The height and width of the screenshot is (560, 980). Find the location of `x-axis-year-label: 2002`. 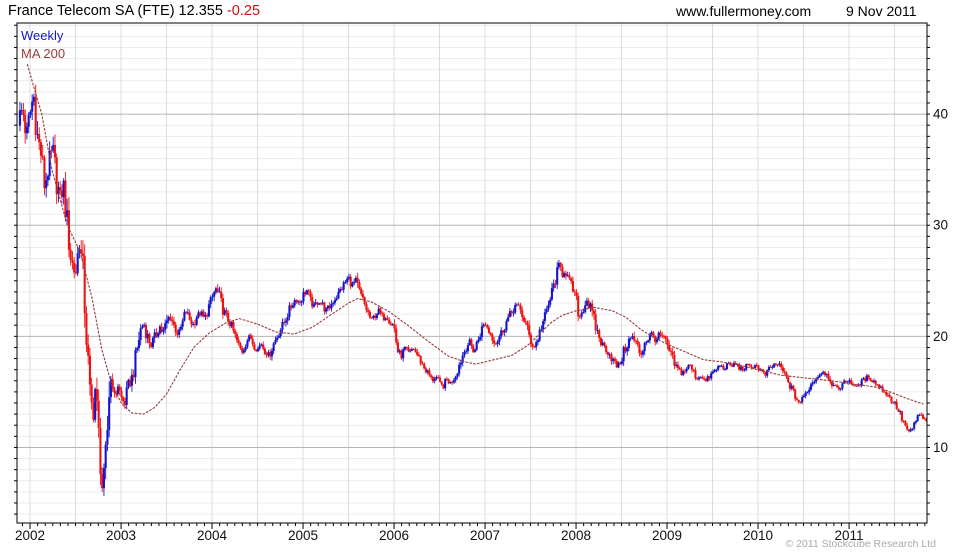

x-axis-year-label: 2002 is located at coordinates (30, 535).